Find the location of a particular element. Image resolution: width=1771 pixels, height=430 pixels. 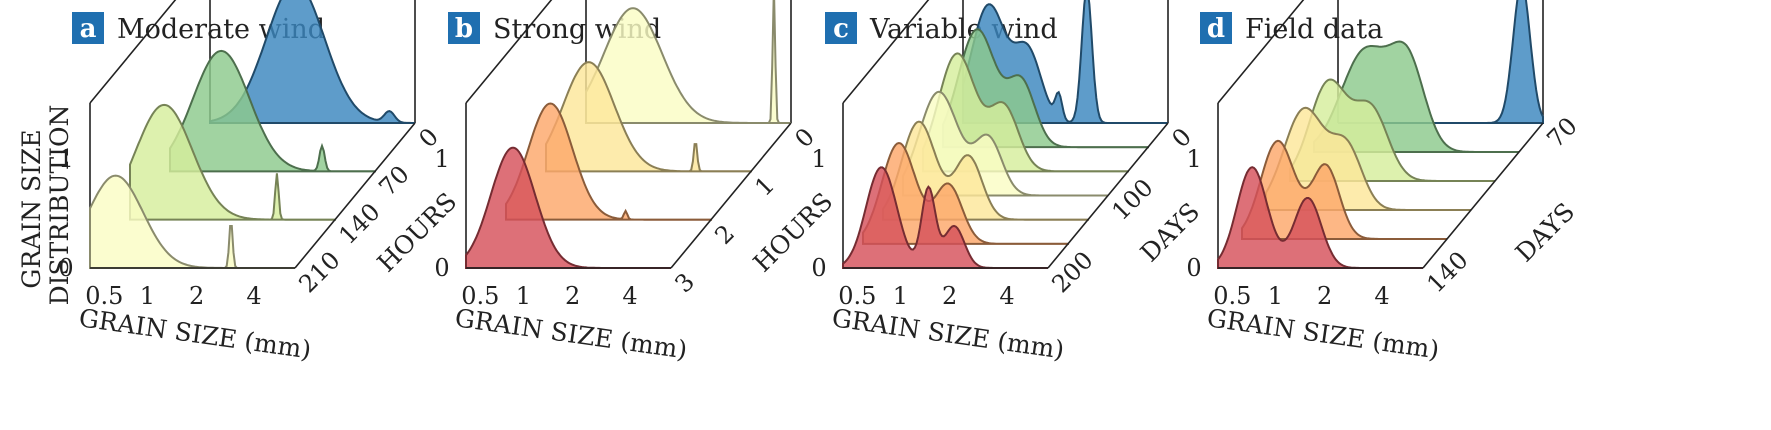

y-axis-label-line-2: DISTRIBUTION is located at coordinates (59, 205).